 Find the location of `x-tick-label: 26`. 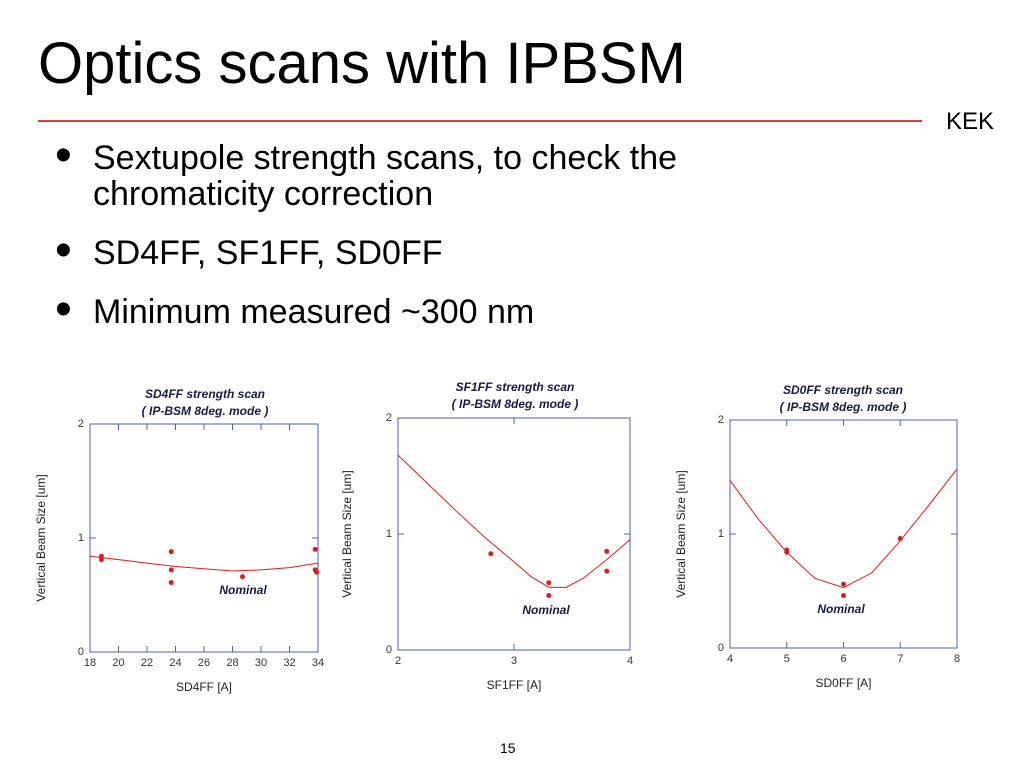

x-tick-label: 26 is located at coordinates (204, 663).